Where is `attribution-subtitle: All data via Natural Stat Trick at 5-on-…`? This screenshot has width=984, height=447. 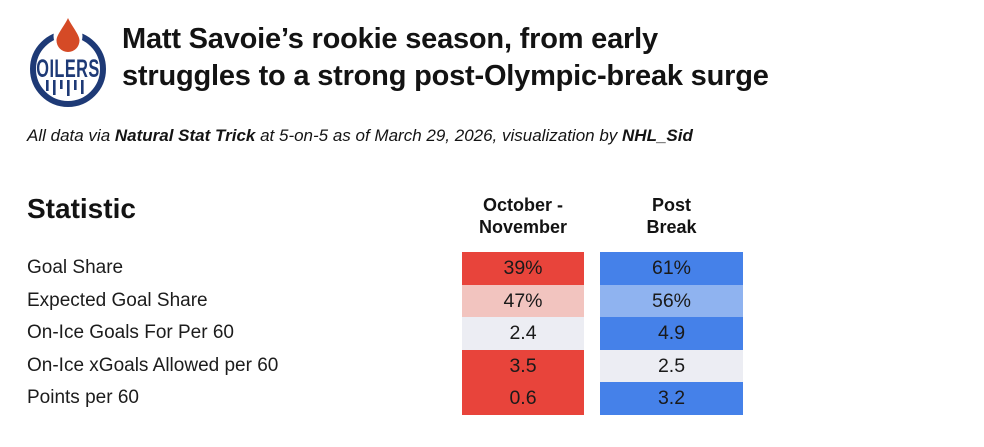 attribution-subtitle: All data via Natural Stat Trick at 5-on-… is located at coordinates (360, 136).